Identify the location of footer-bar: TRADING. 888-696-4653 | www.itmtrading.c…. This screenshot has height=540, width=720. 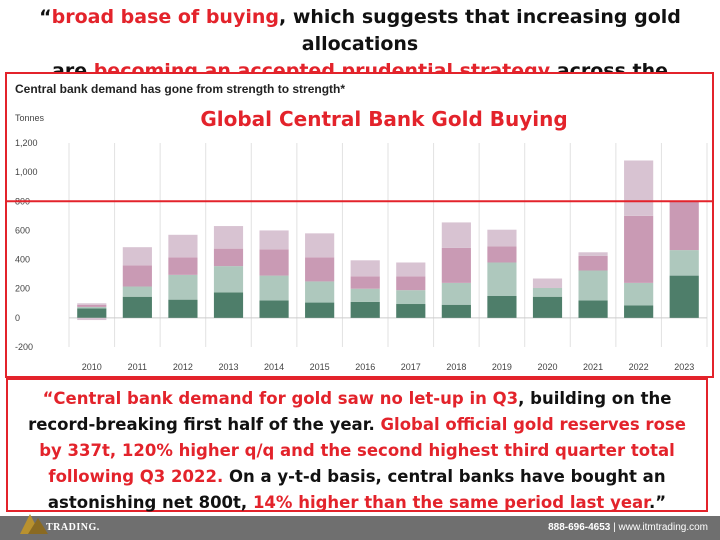
(360, 527).